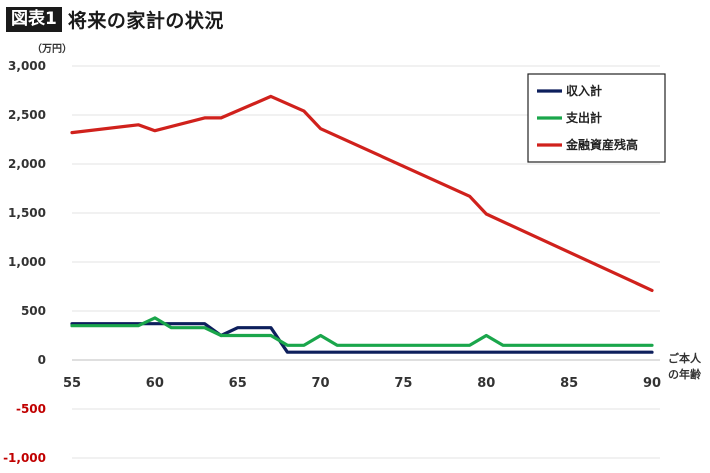  I want to click on chart-title-bar: 図表1 将来の家計の状況, so click(115, 19).